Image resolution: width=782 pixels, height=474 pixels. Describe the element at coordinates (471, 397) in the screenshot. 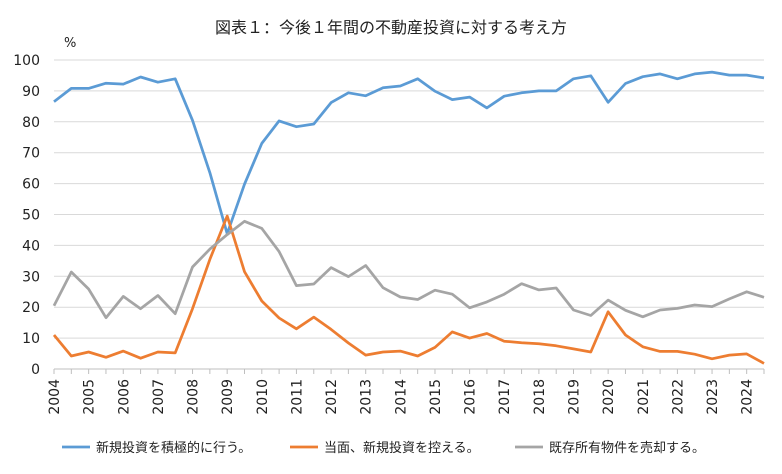

I see `x-tick-label: 2016` at that location.